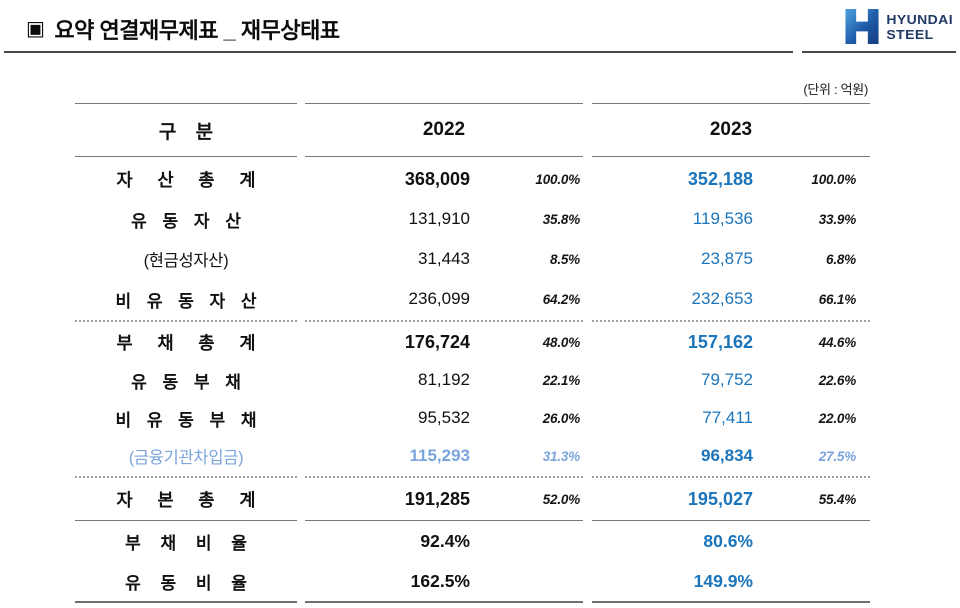 This screenshot has width=960, height=608. What do you see at coordinates (561, 499) in the screenshot?
I see `pct-2022: 52.0%` at bounding box center [561, 499].